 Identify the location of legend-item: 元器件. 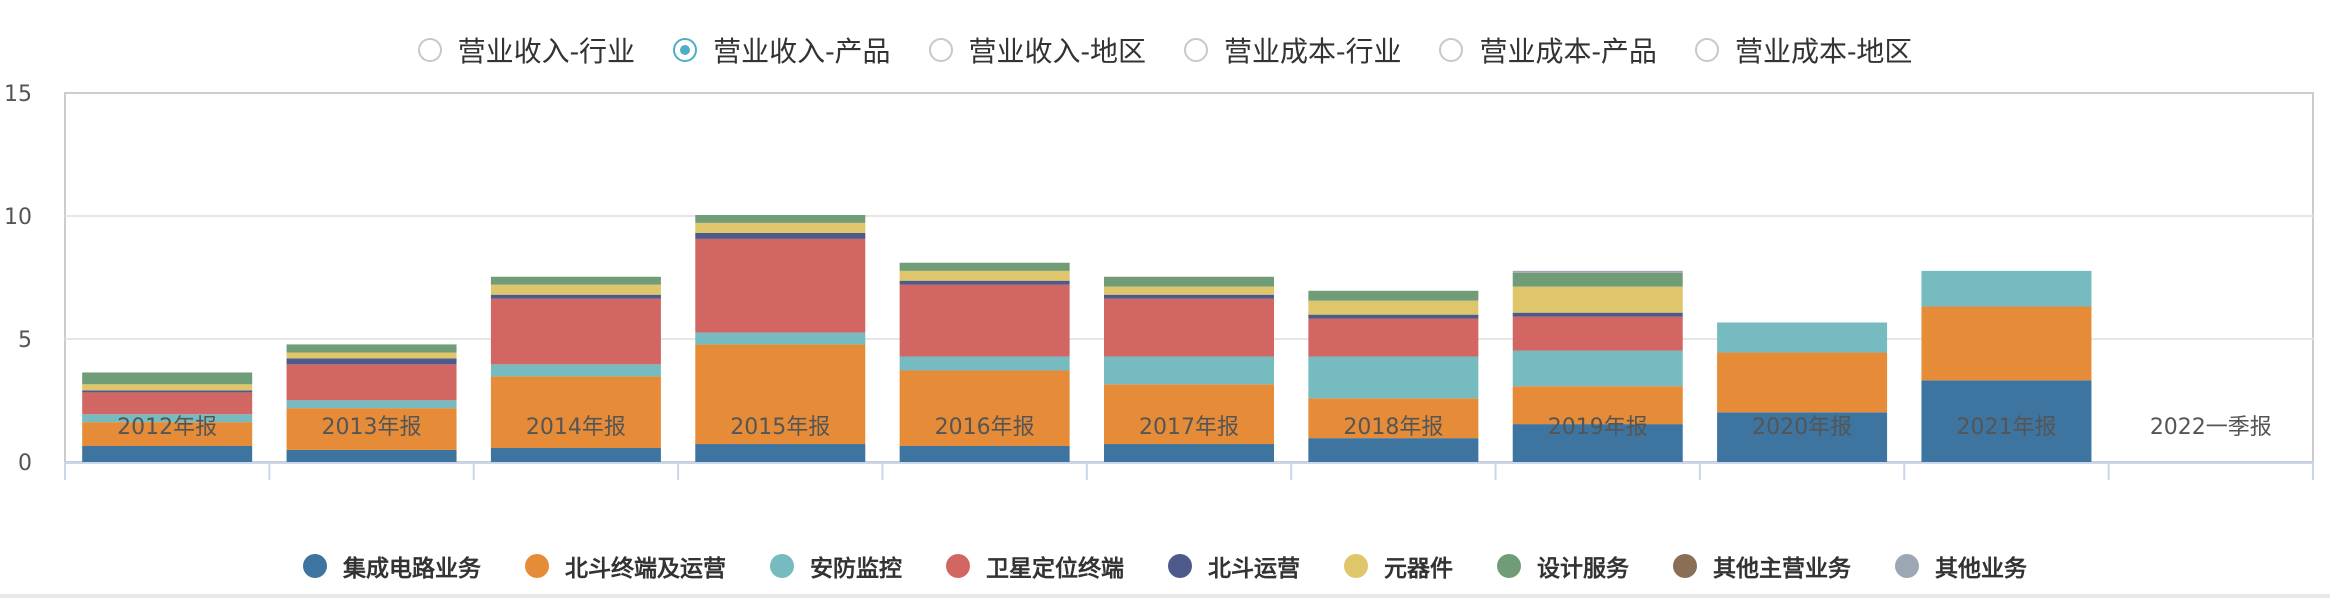
(1398, 566).